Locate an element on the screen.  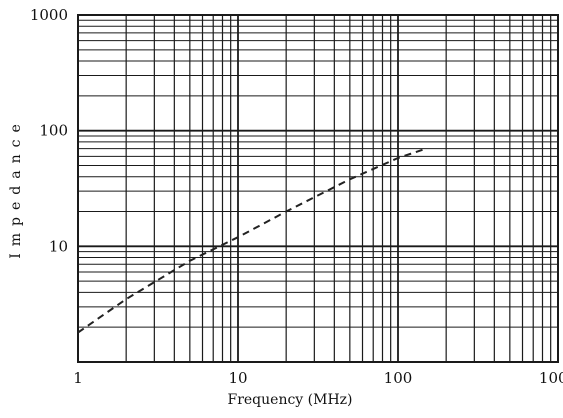
y-axis-title: Impedance is located at coordinates (16, 188).